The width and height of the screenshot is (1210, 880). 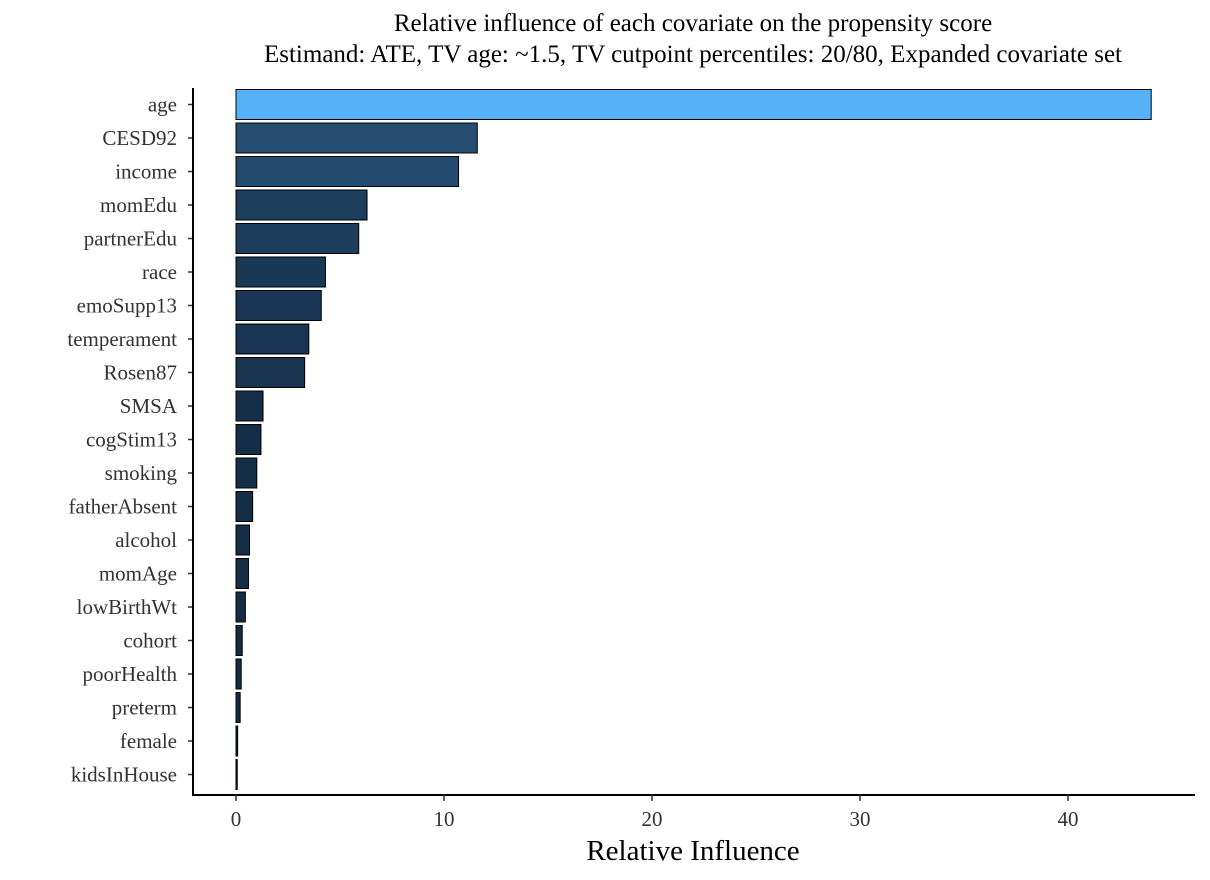 What do you see at coordinates (248, 439) in the screenshot?
I see `bar-cogStim13` at bounding box center [248, 439].